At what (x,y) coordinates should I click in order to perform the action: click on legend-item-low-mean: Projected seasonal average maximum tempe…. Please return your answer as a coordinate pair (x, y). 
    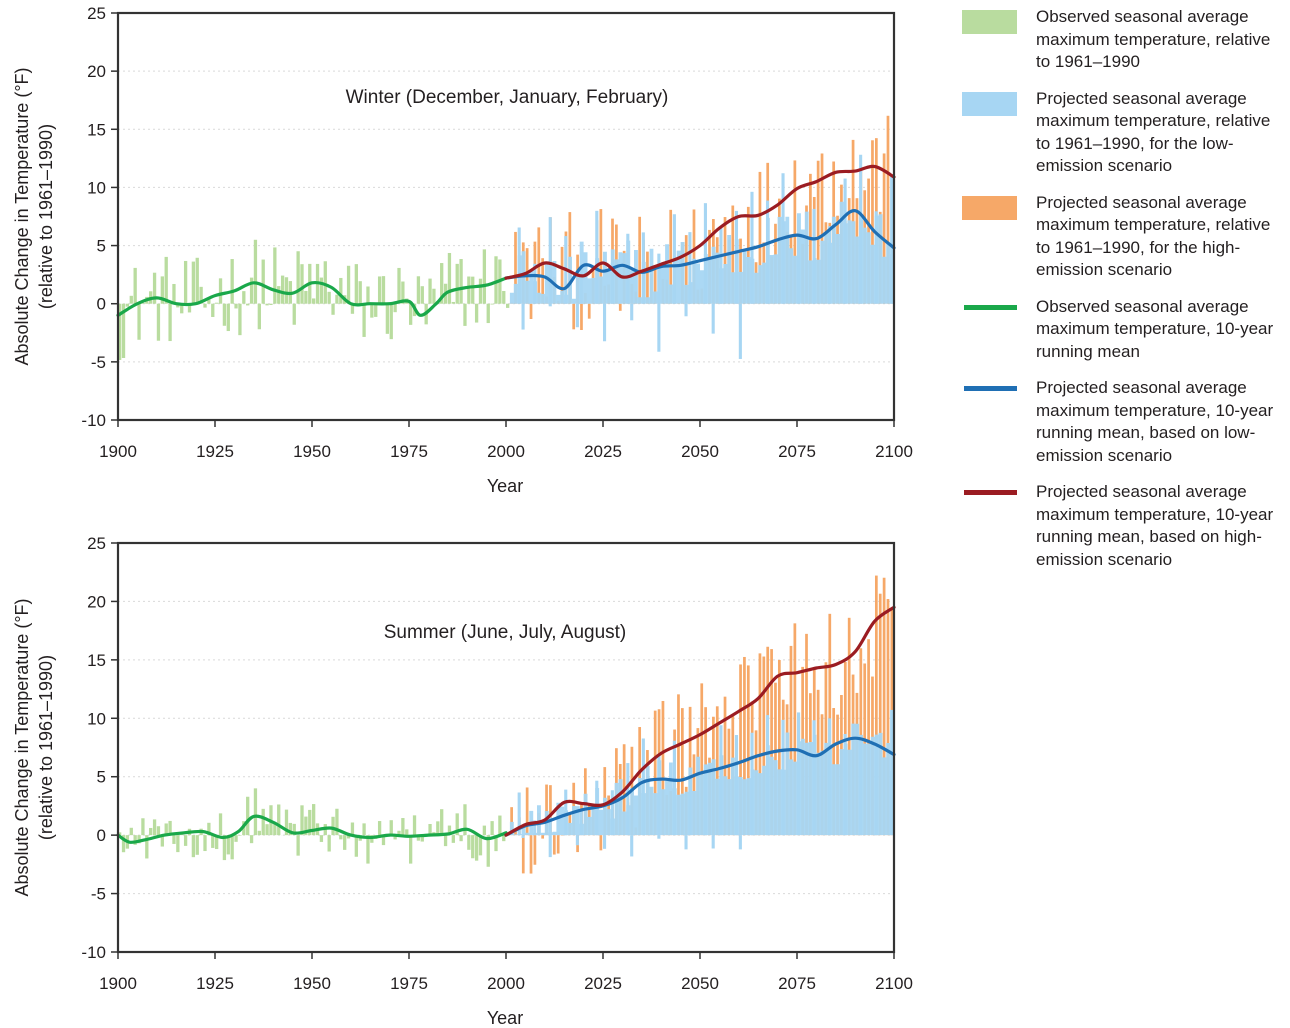
    Looking at the image, I should click on (1122, 422).